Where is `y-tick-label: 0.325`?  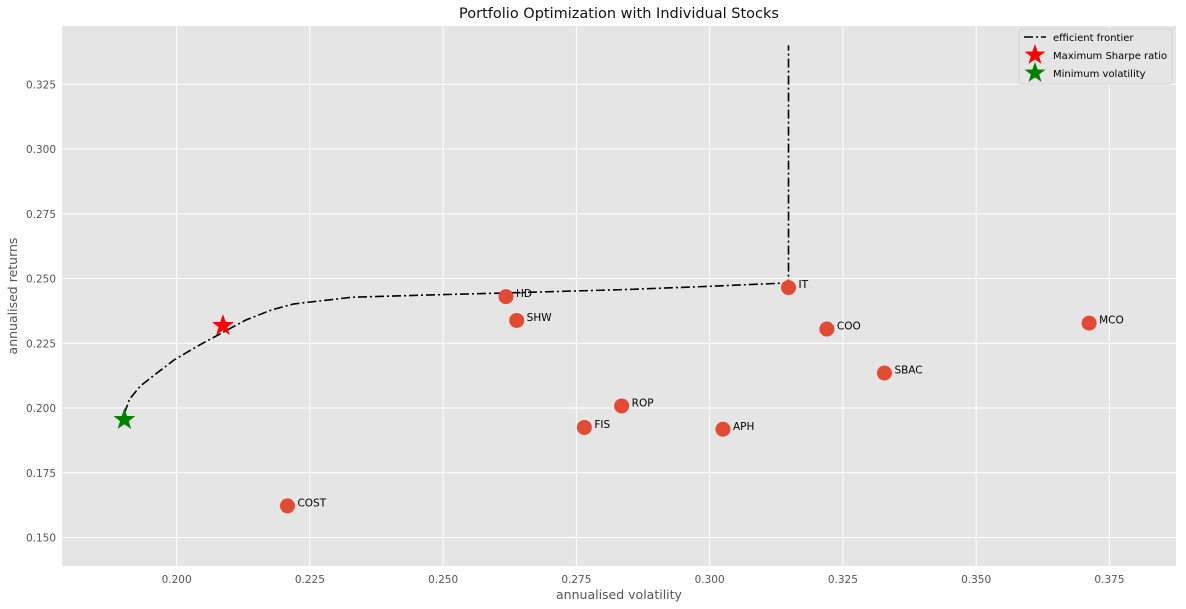
y-tick-label: 0.325 is located at coordinates (41, 85).